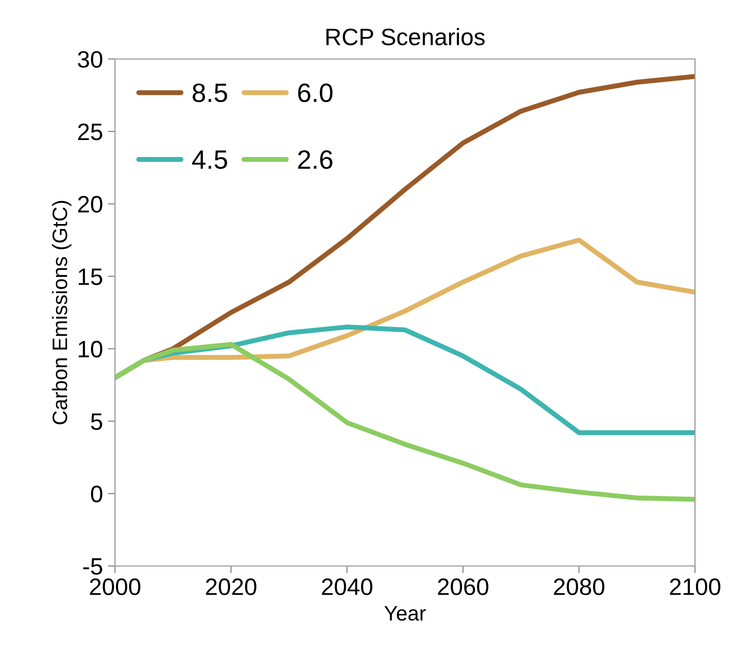 The width and height of the screenshot is (733, 654). Describe the element at coordinates (463, 587) in the screenshot. I see `x-tick-label: 2060` at that location.